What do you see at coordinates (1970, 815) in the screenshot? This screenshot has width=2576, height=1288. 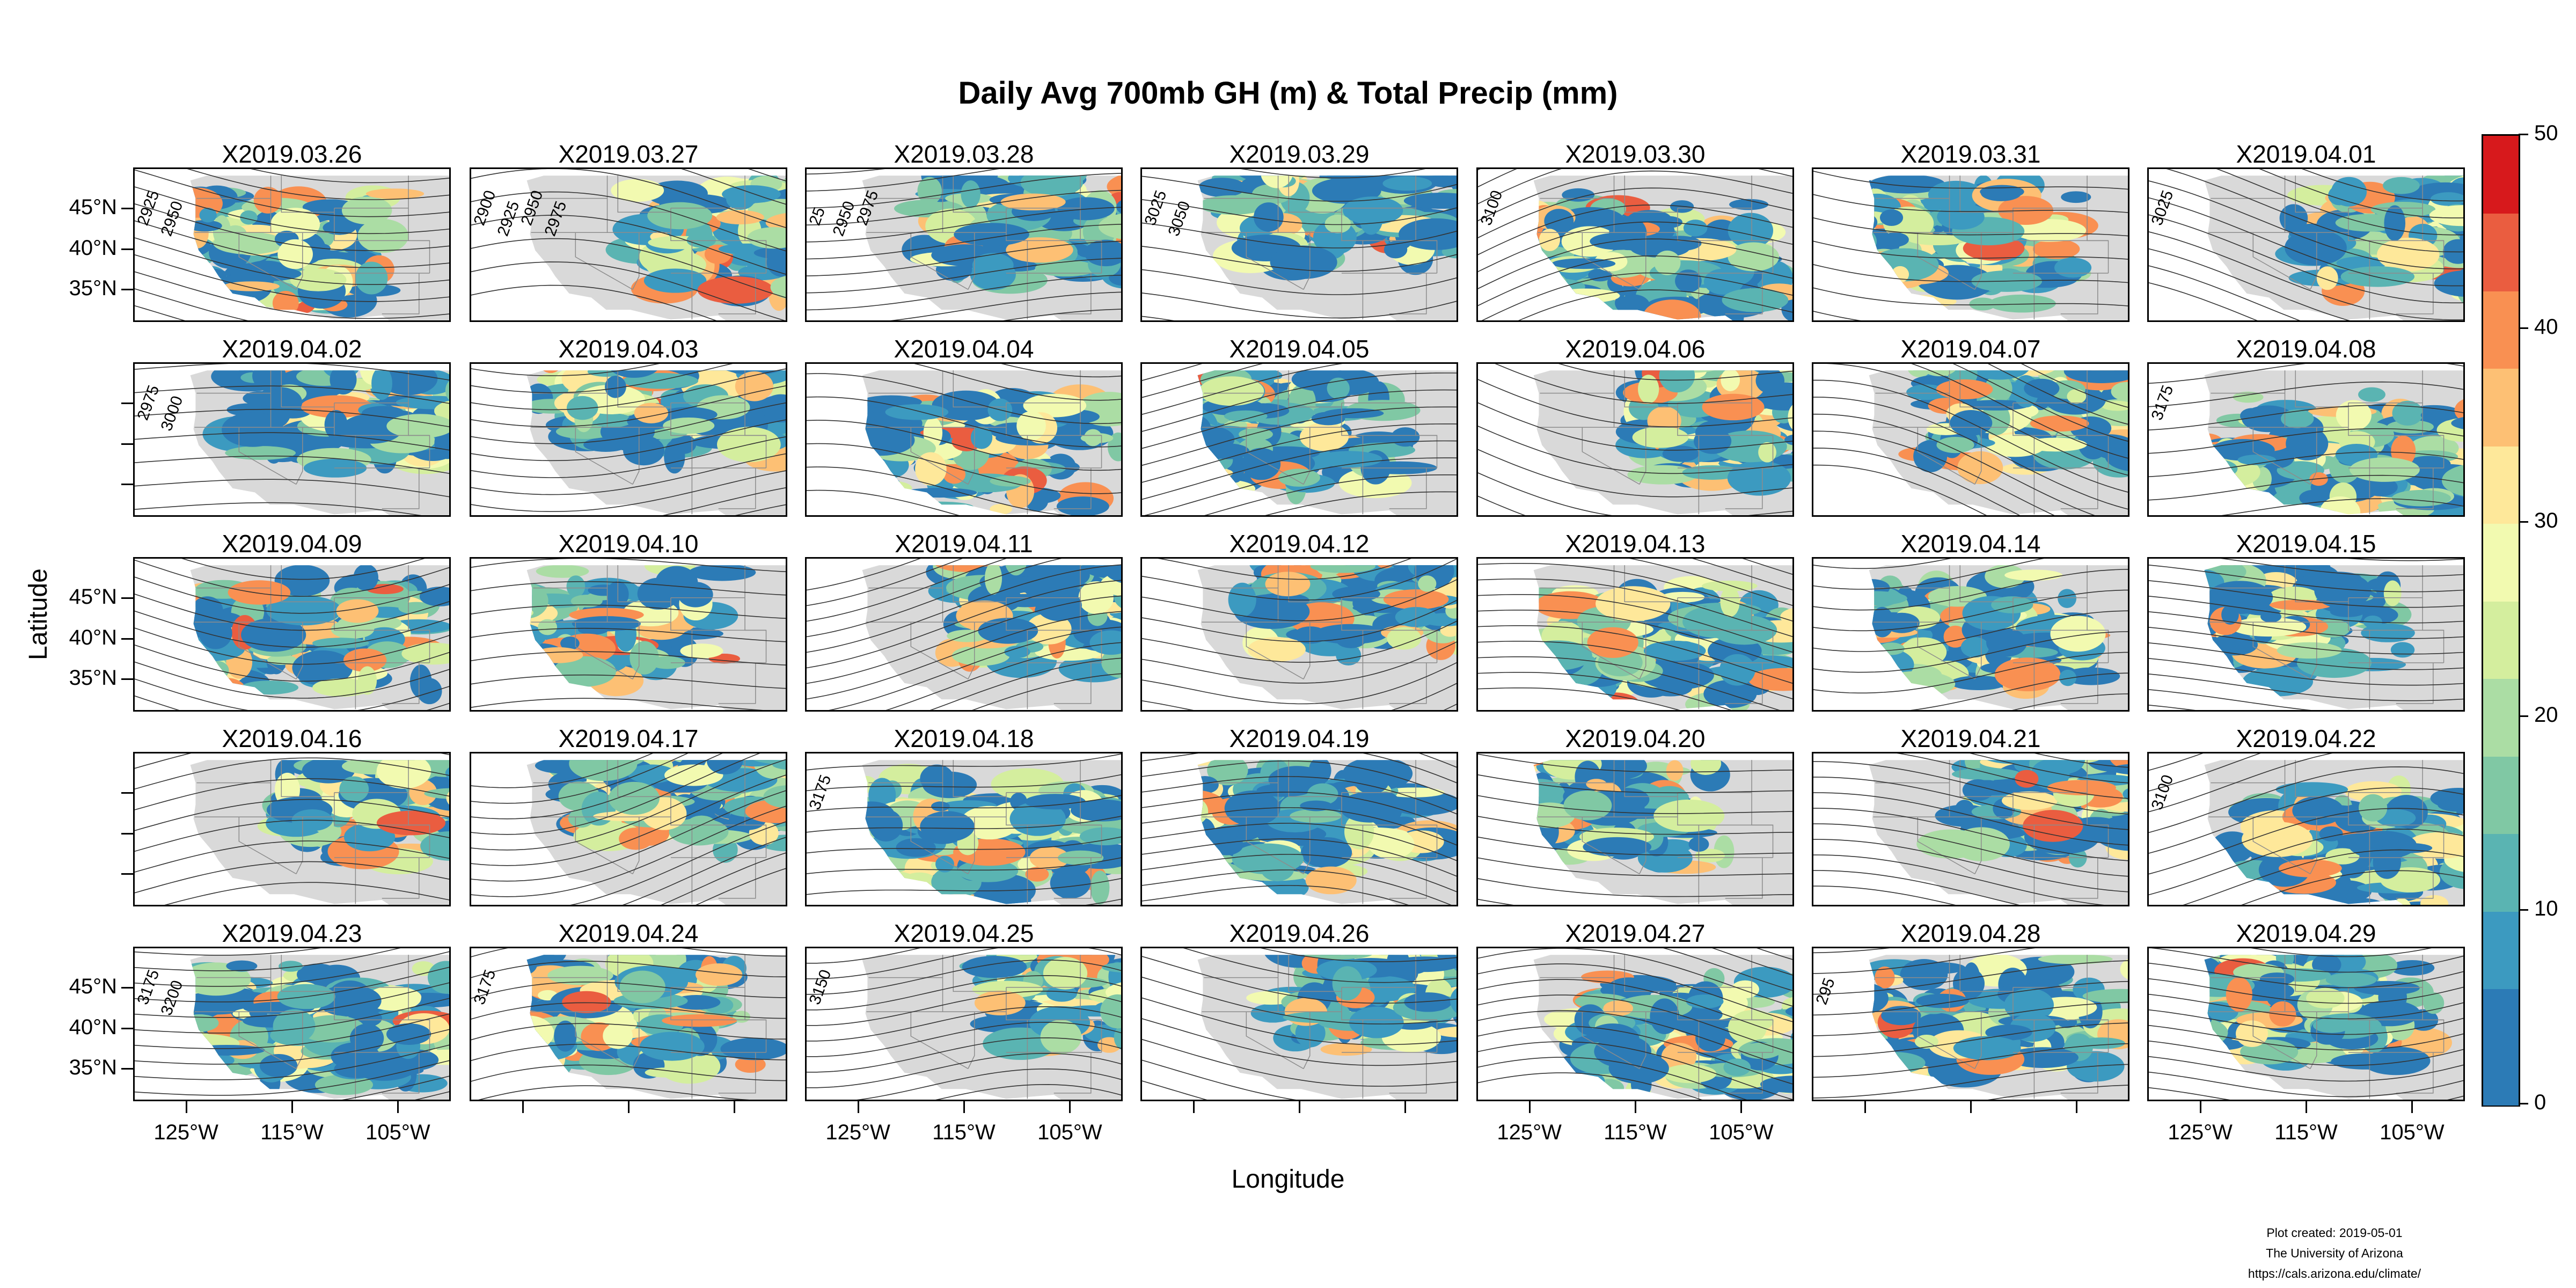 I see `map-panel: X2019.04.21` at bounding box center [1970, 815].